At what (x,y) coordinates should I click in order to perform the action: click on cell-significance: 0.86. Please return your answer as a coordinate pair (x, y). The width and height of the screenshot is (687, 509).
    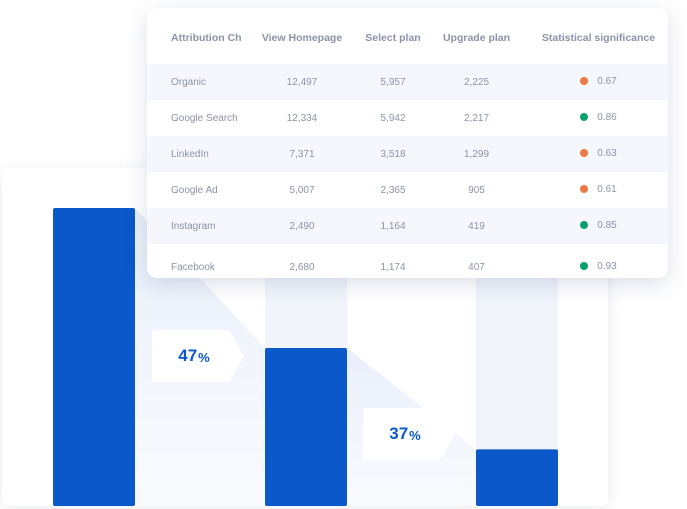
    Looking at the image, I should click on (598, 118).